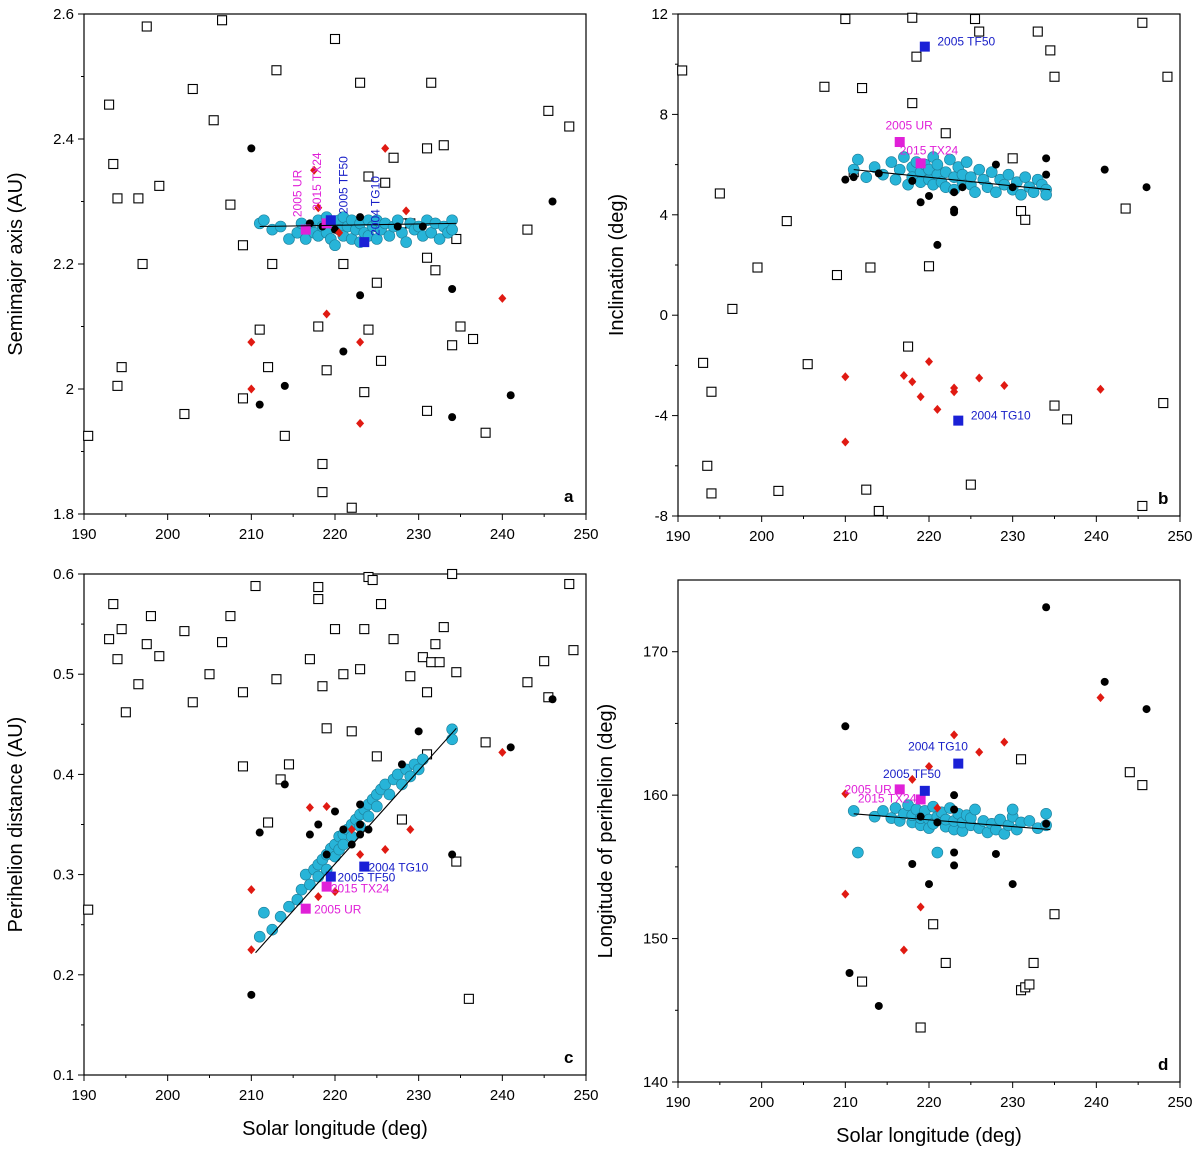  I want to click on series-red-diamond, so click(973, 824).